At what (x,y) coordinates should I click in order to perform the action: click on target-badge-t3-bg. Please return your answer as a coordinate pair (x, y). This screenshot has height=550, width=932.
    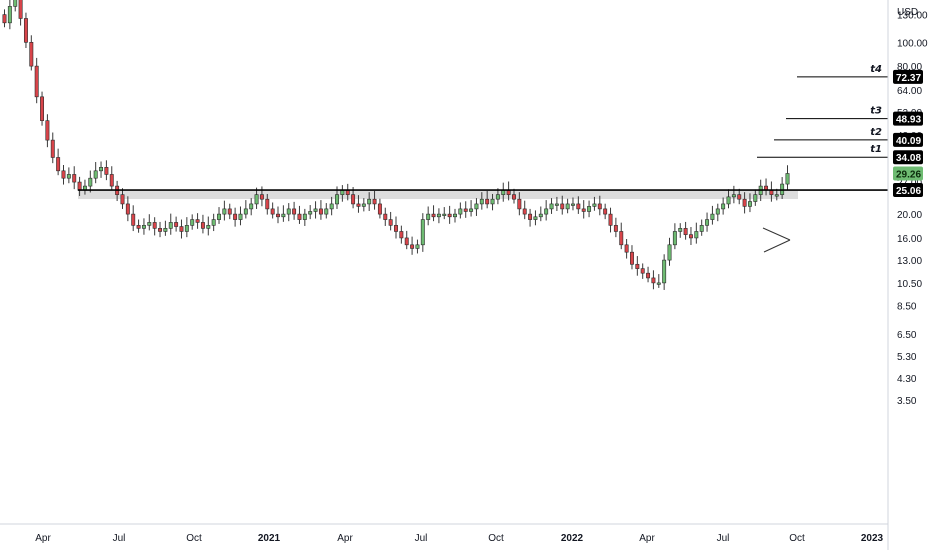
    Looking at the image, I should click on (908, 118).